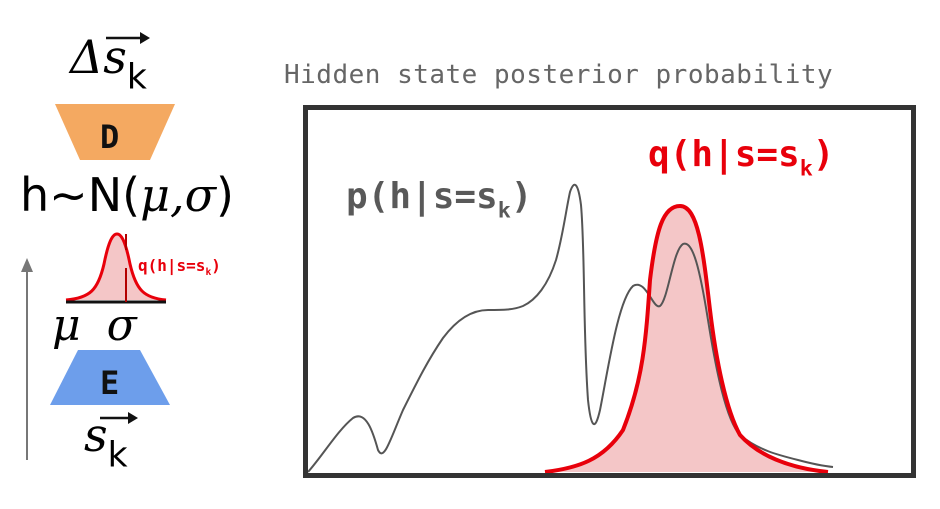  What do you see at coordinates (439, 200) in the screenshot?
I see `p-curve-label: p(h|s=sk)` at bounding box center [439, 200].